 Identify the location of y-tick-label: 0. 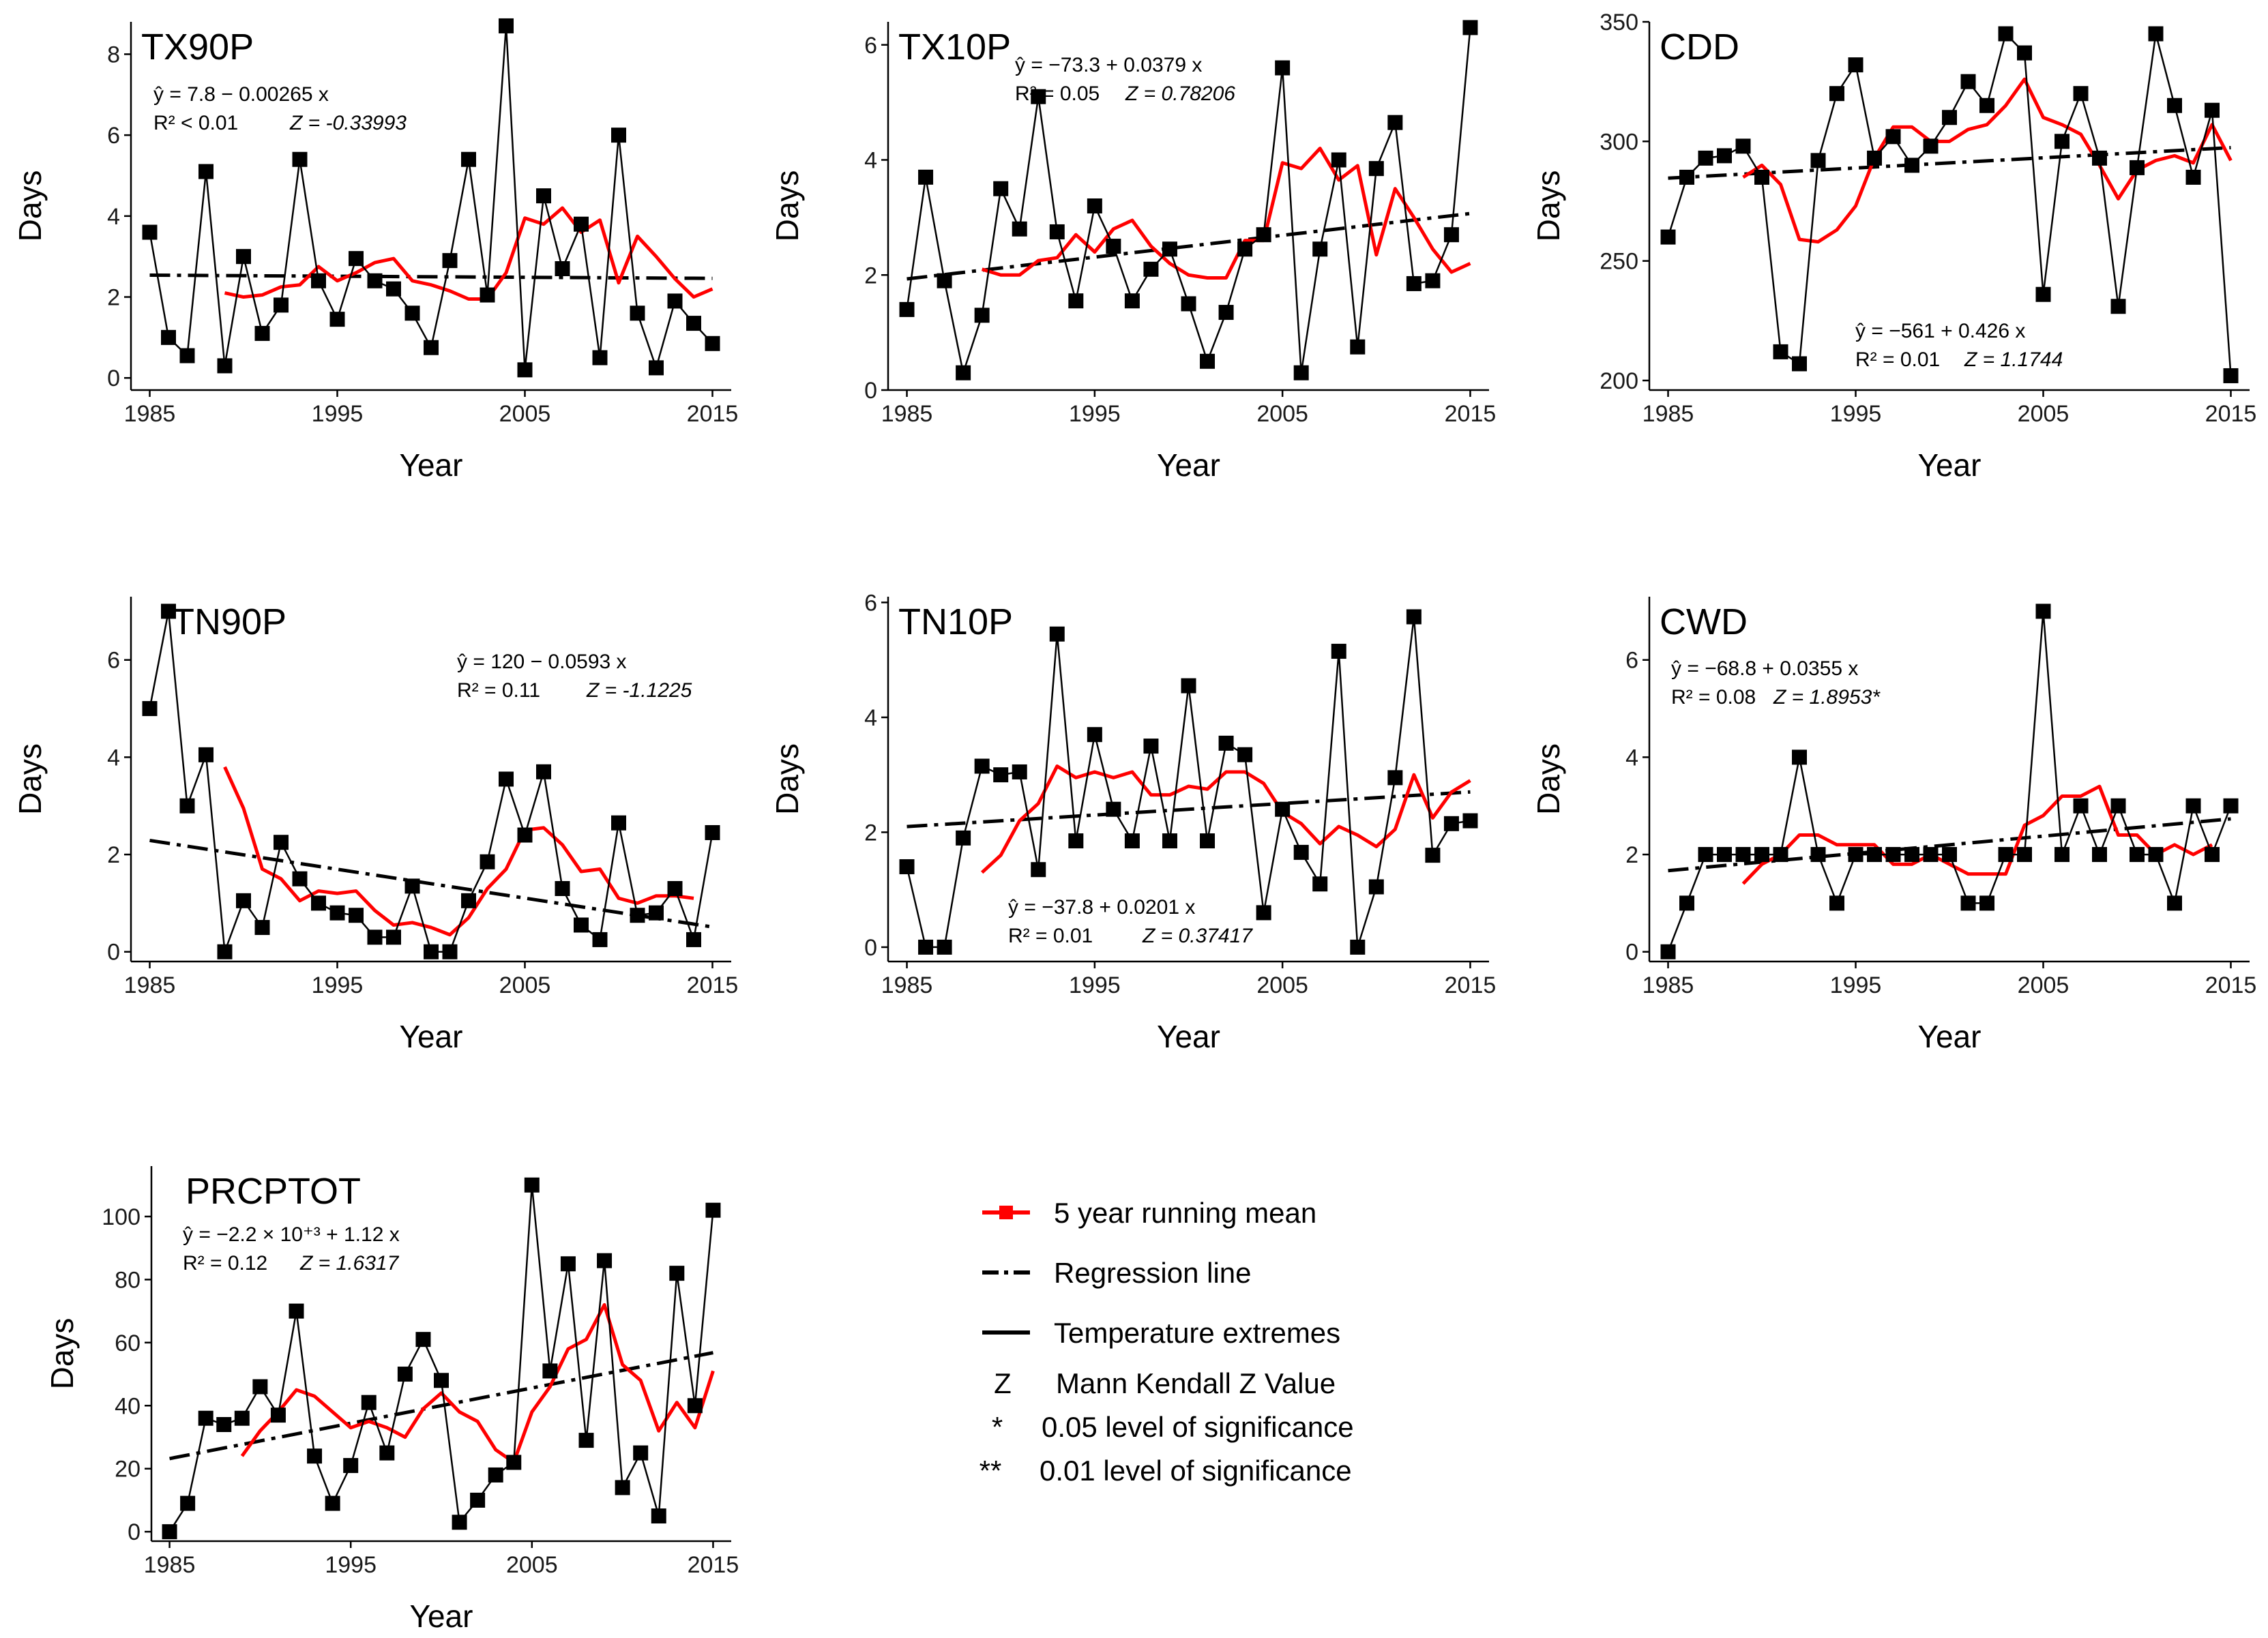
(1632, 953).